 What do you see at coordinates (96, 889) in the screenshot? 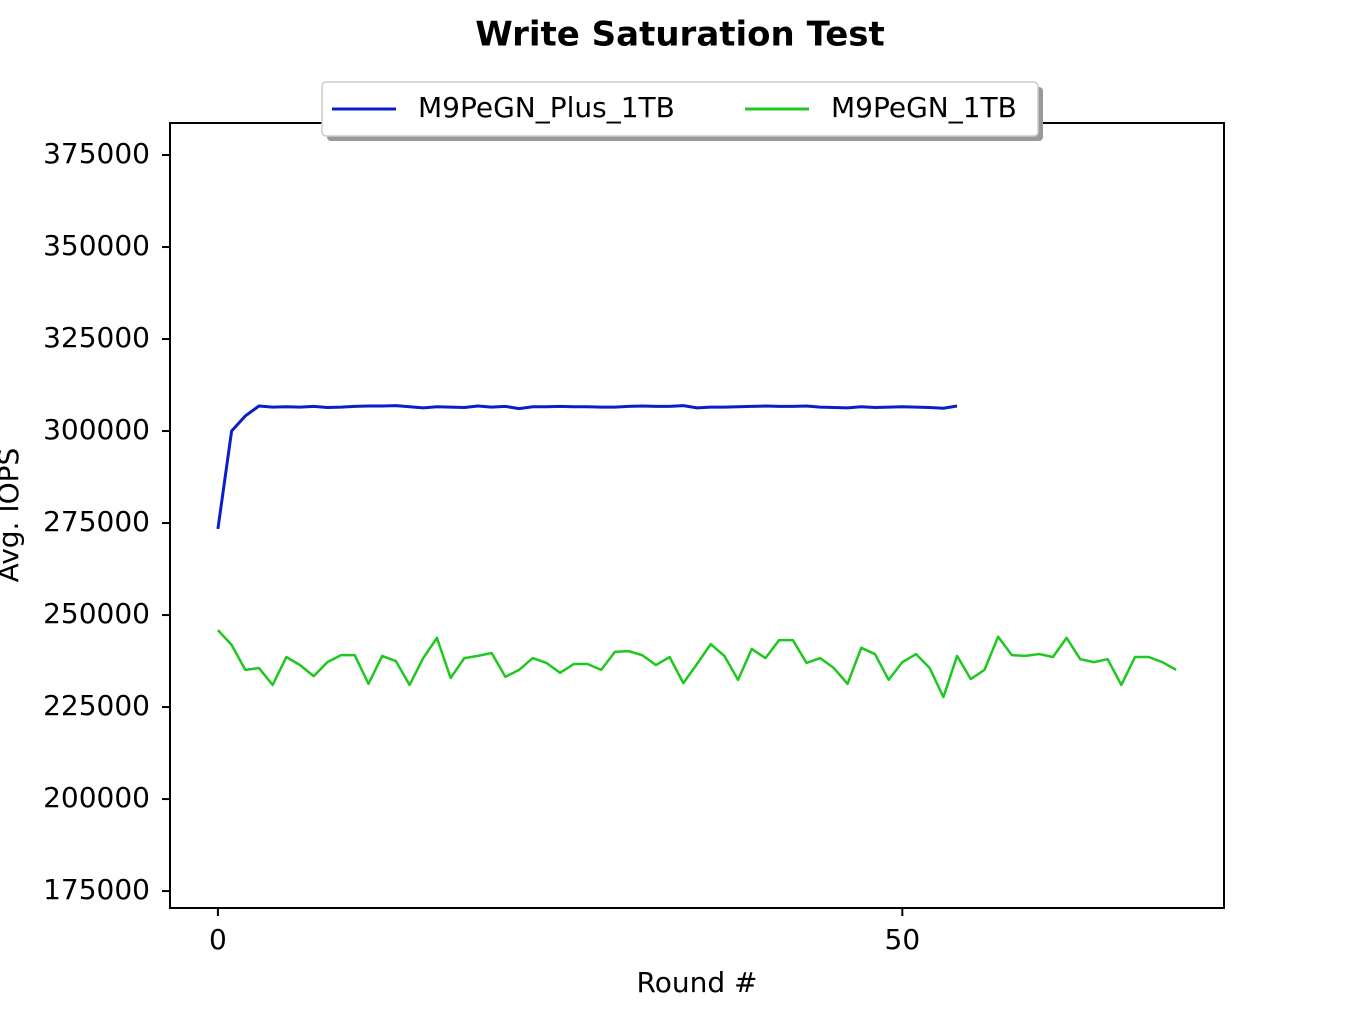
I see `y-tick-label: 175000` at bounding box center [96, 889].